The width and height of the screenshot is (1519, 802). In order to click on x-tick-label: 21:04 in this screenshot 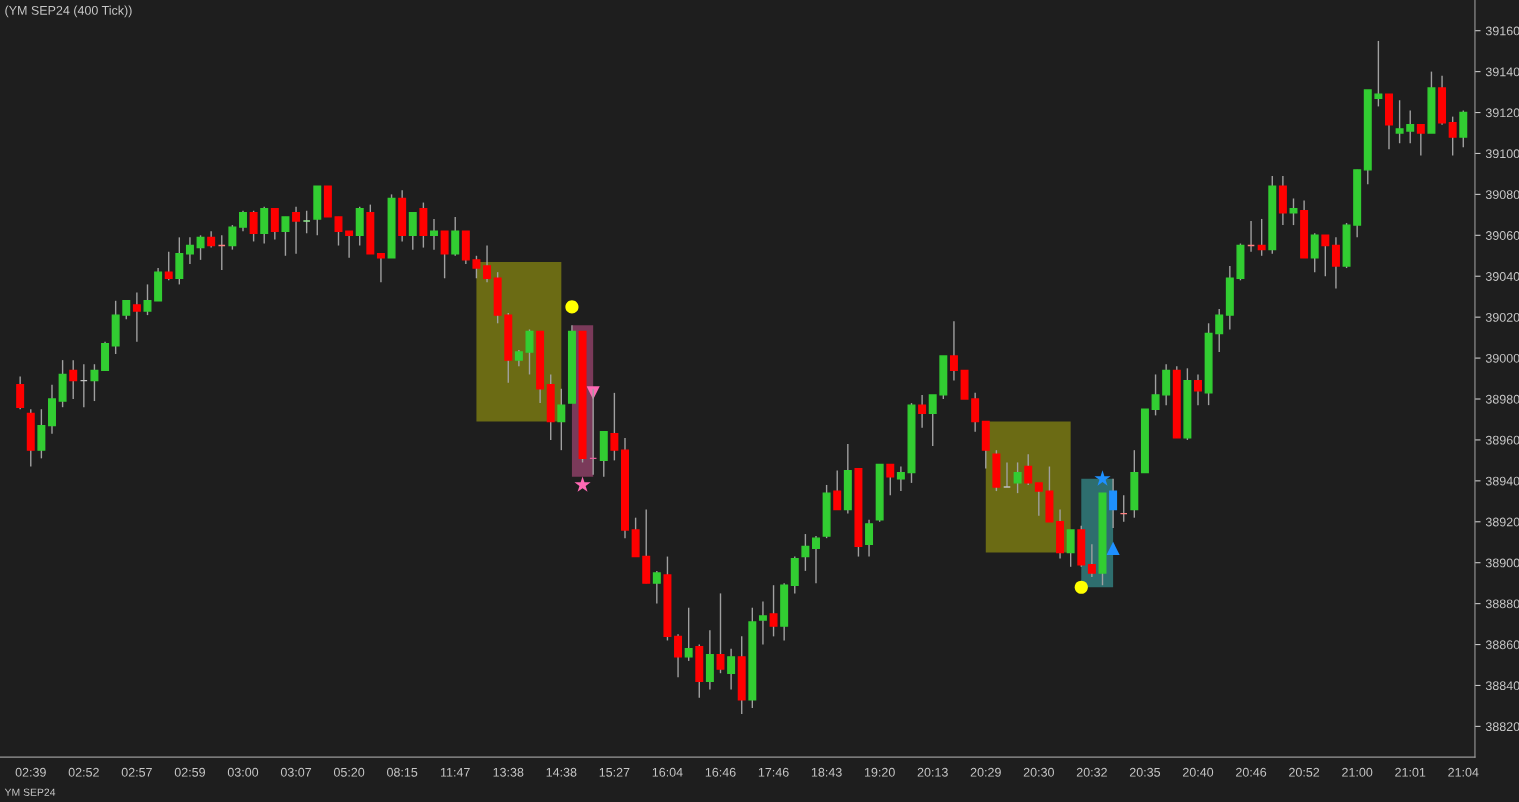, I will do `click(1463, 772)`.